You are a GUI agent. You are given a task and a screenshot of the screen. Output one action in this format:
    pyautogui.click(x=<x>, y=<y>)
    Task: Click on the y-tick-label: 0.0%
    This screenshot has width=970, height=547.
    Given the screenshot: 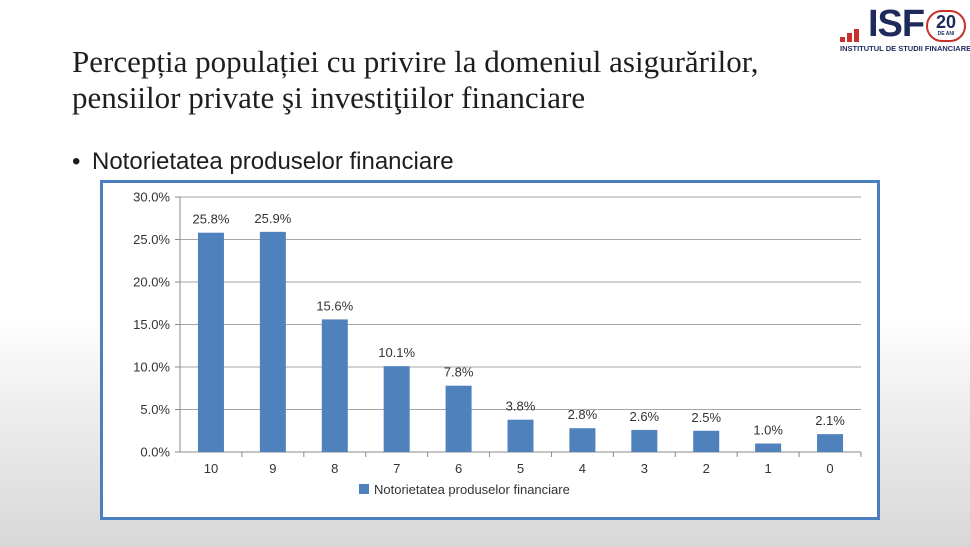 What is the action you would take?
    pyautogui.click(x=155, y=452)
    